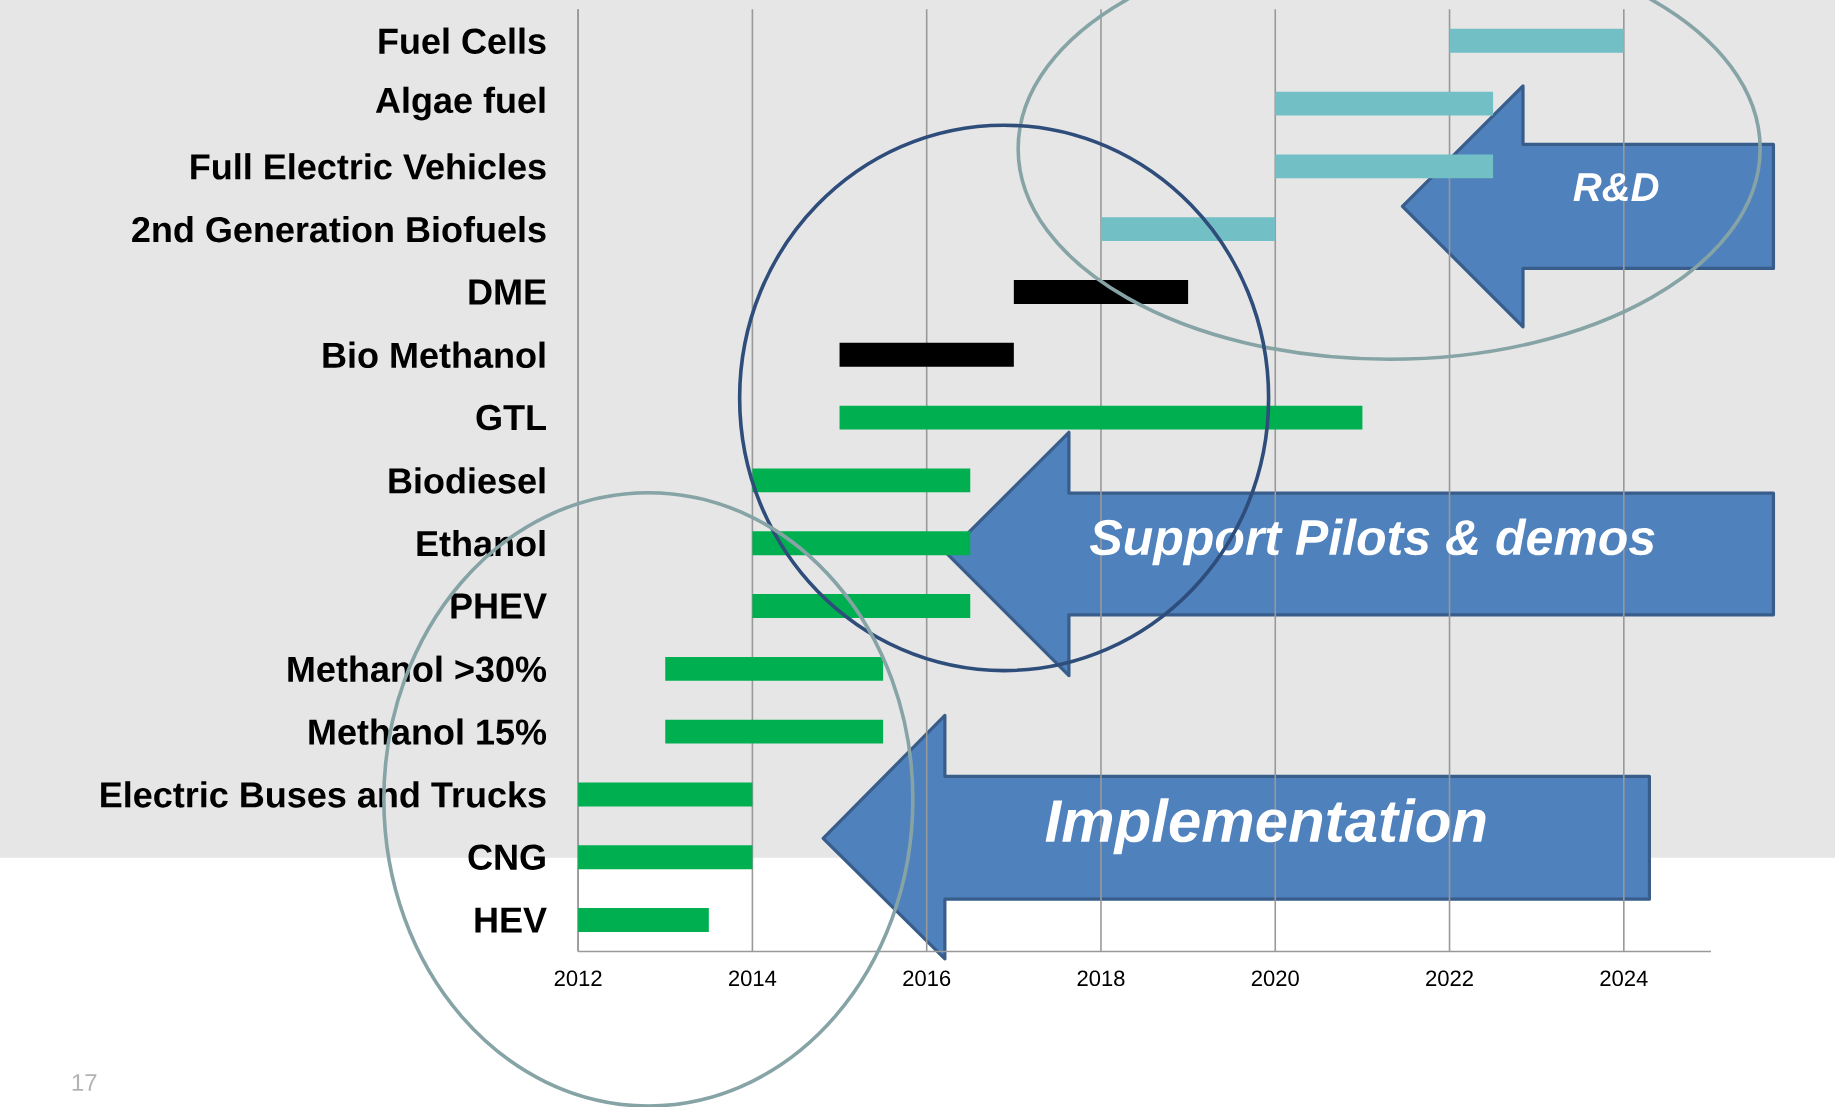 The width and height of the screenshot is (1835, 1107). Describe the element at coordinates (511, 417) in the screenshot. I see `y-tick-label: GTL` at that location.